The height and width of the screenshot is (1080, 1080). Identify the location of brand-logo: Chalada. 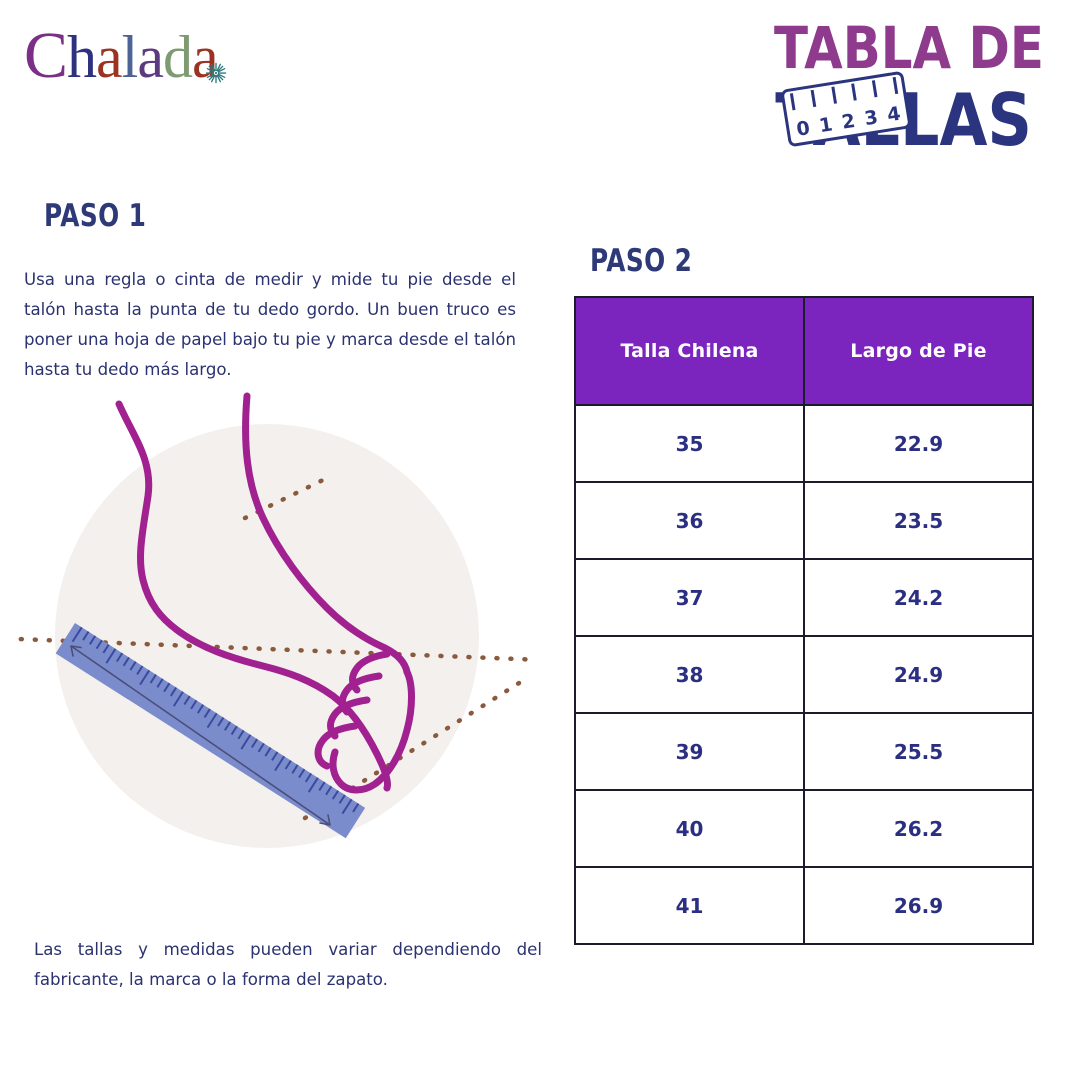
(154, 57).